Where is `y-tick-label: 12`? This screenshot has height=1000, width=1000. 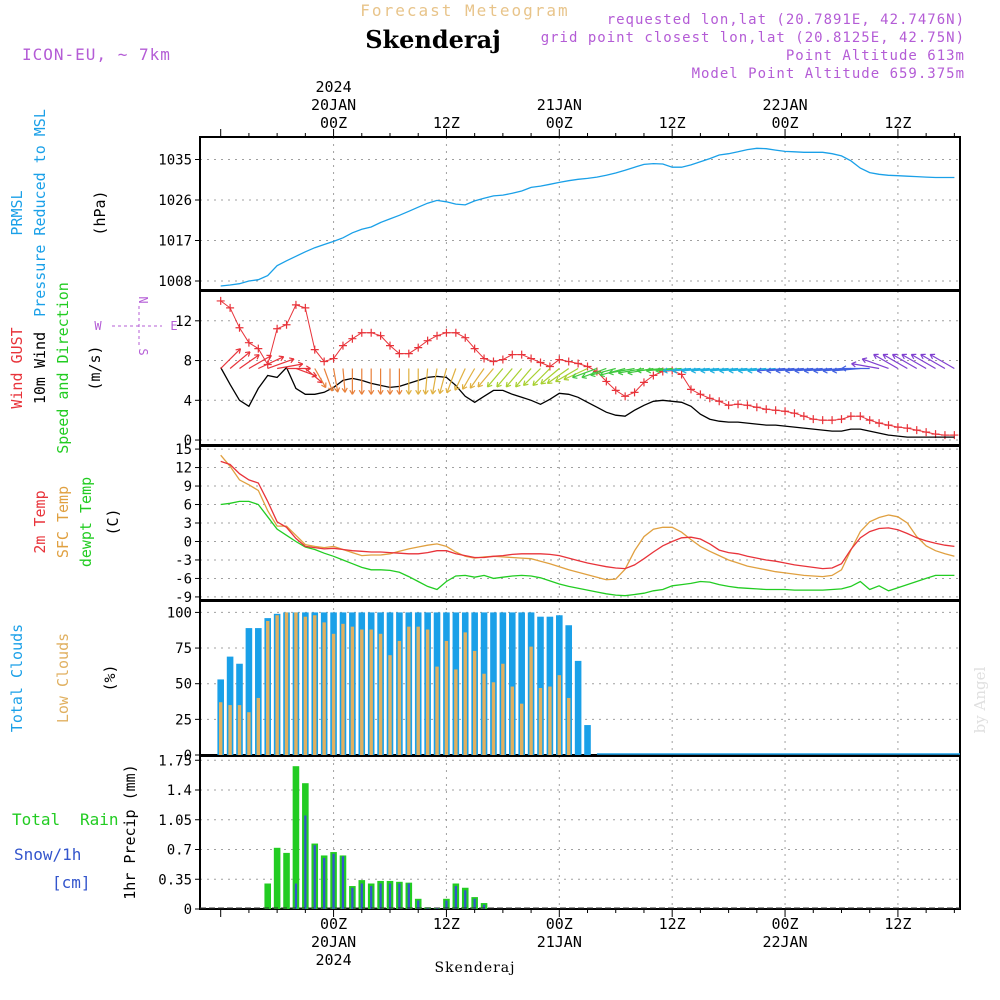
y-tick-label: 12 is located at coordinates (183, 322).